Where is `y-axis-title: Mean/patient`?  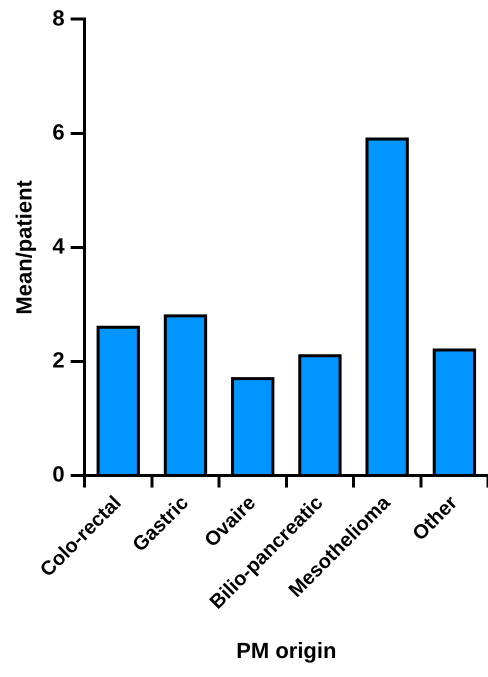 y-axis-title: Mean/patient is located at coordinates (23, 247).